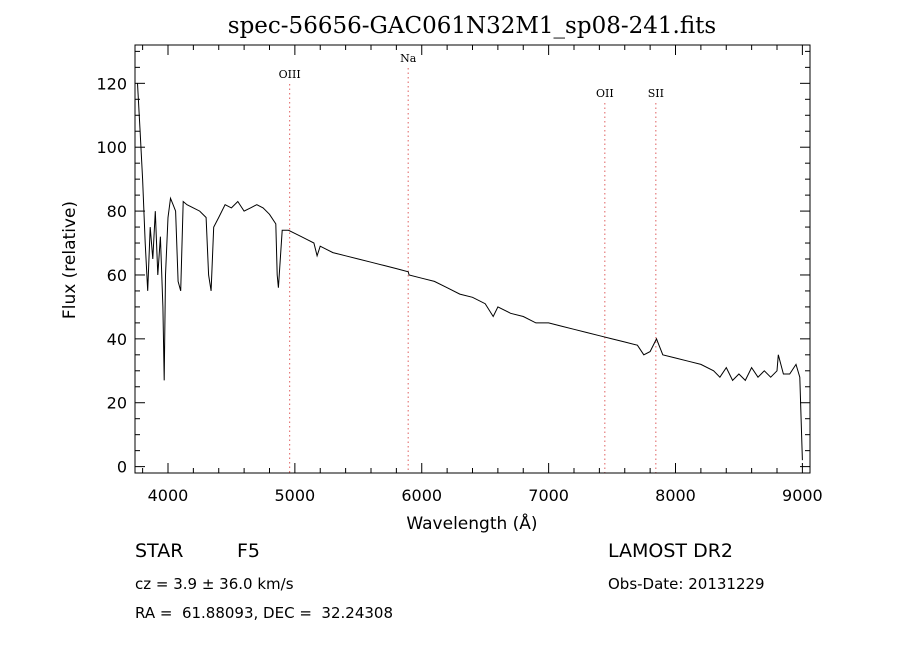 This screenshot has height=650, width=900. Describe the element at coordinates (117, 275) in the screenshot. I see `y-tick-label: 60` at that location.